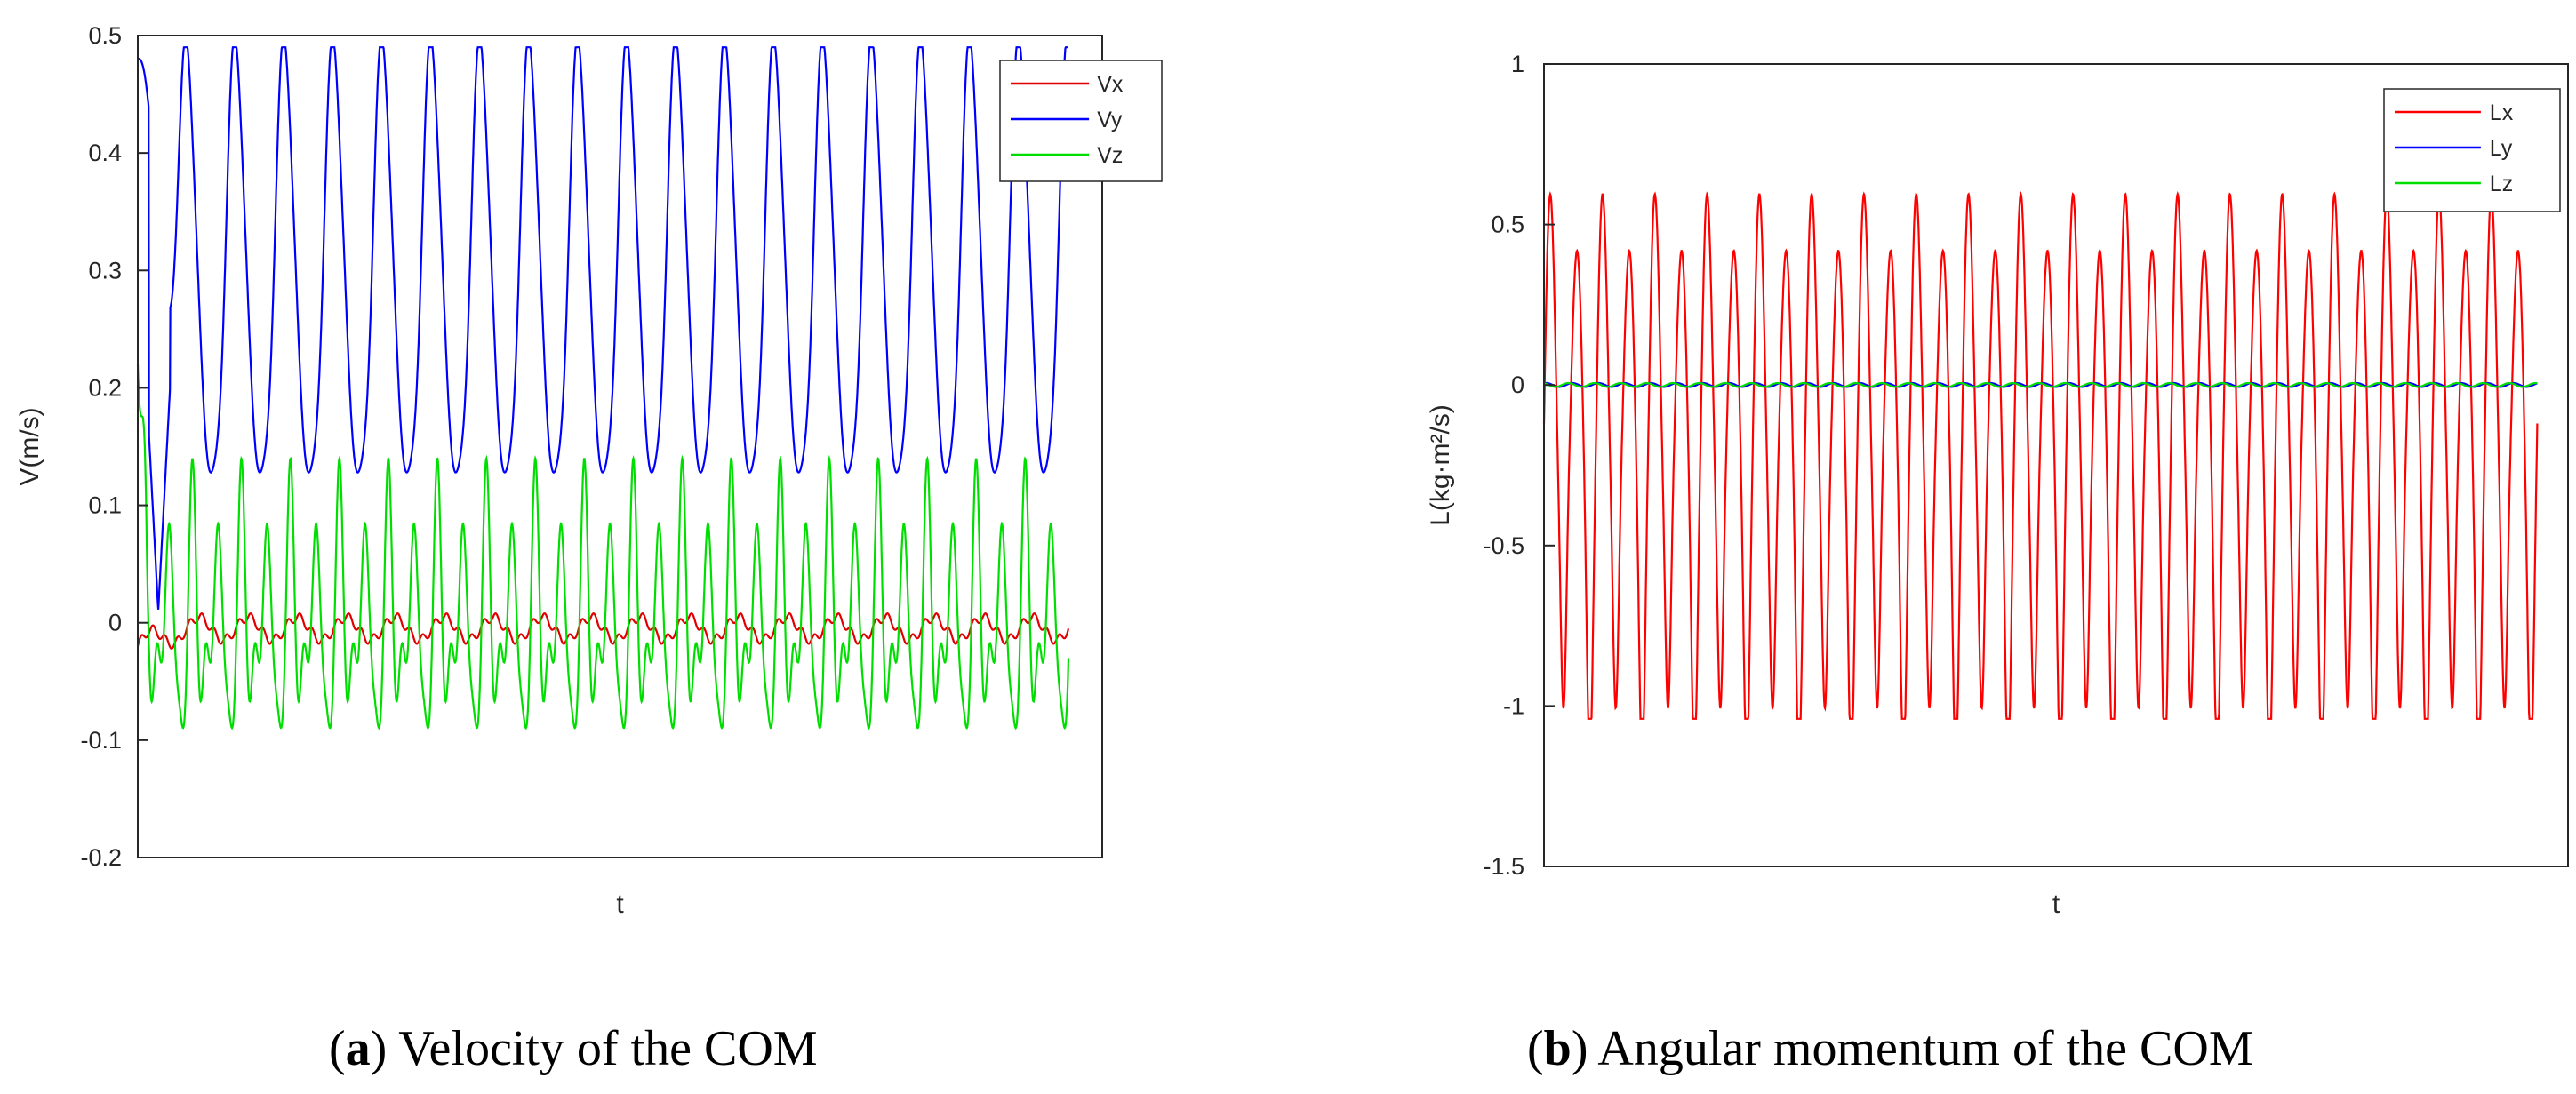 The image size is (2576, 1094). Describe the element at coordinates (101, 740) in the screenshot. I see `y-tick-label: -0.1` at that location.